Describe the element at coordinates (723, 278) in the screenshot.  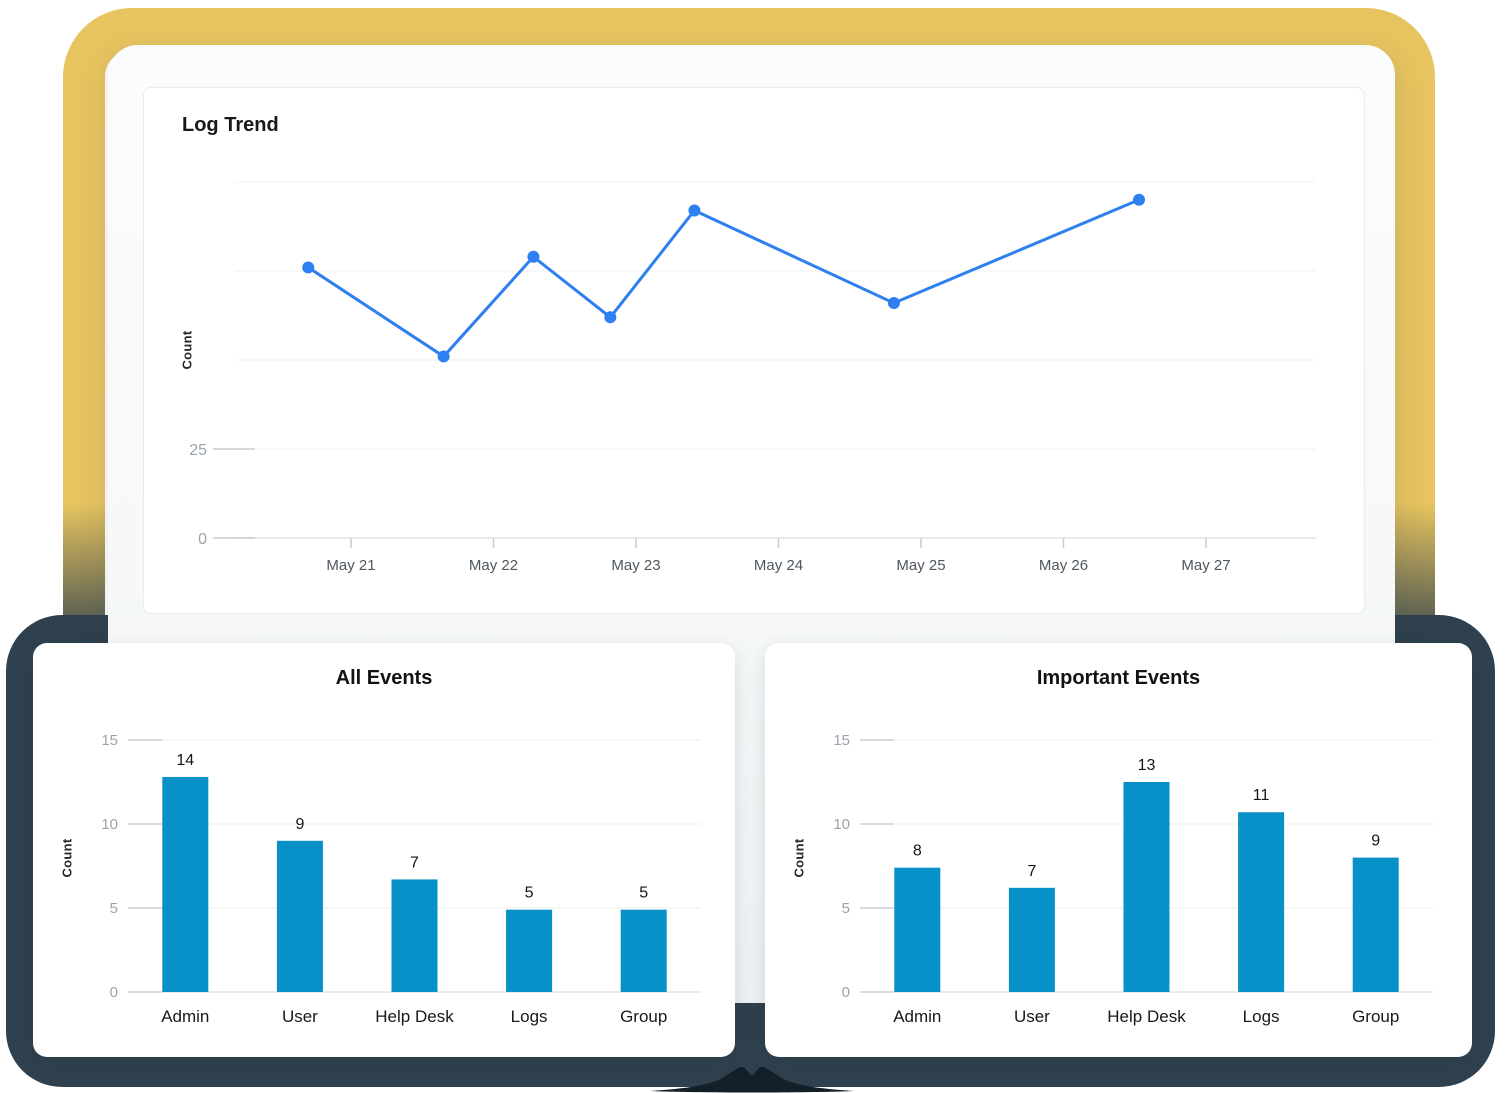
I see `trend-line` at that location.